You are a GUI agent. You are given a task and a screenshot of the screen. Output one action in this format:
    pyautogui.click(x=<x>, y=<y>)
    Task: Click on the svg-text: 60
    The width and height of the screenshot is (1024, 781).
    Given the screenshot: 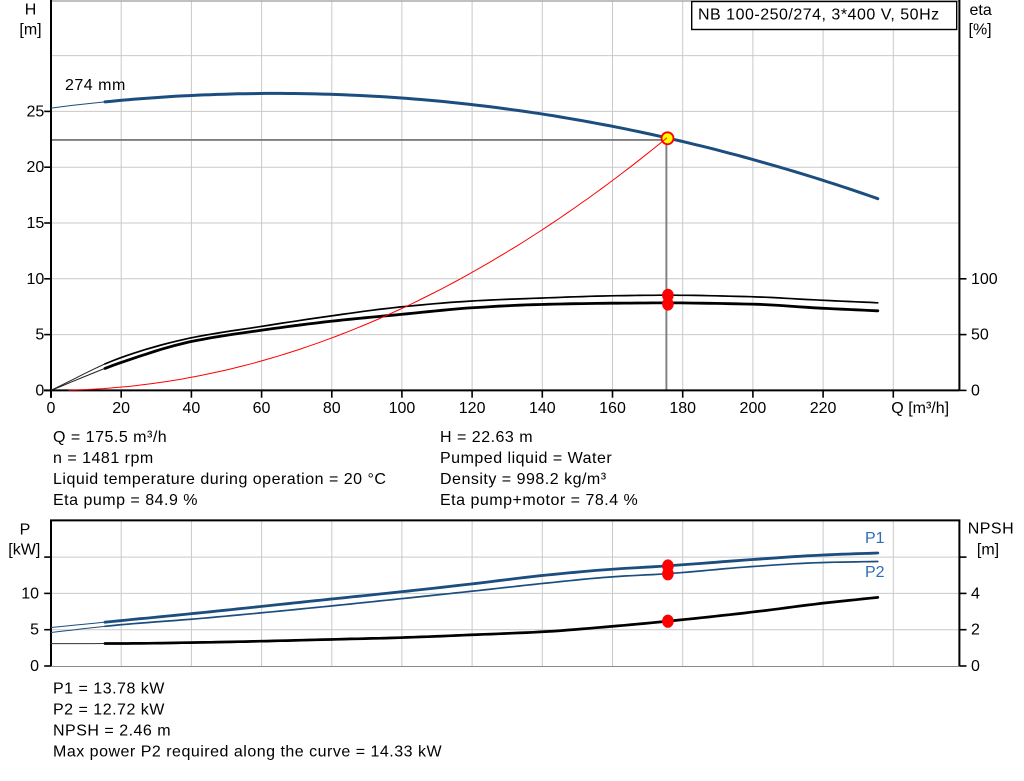 What is the action you would take?
    pyautogui.click(x=262, y=408)
    